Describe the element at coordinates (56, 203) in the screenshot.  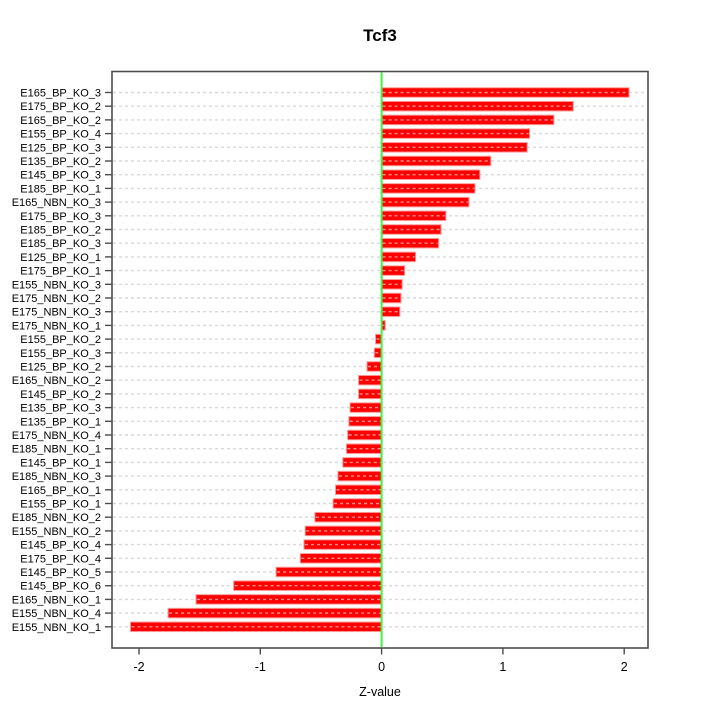
I see `y-tick-label: E165_NBN_KO_3` at that location.